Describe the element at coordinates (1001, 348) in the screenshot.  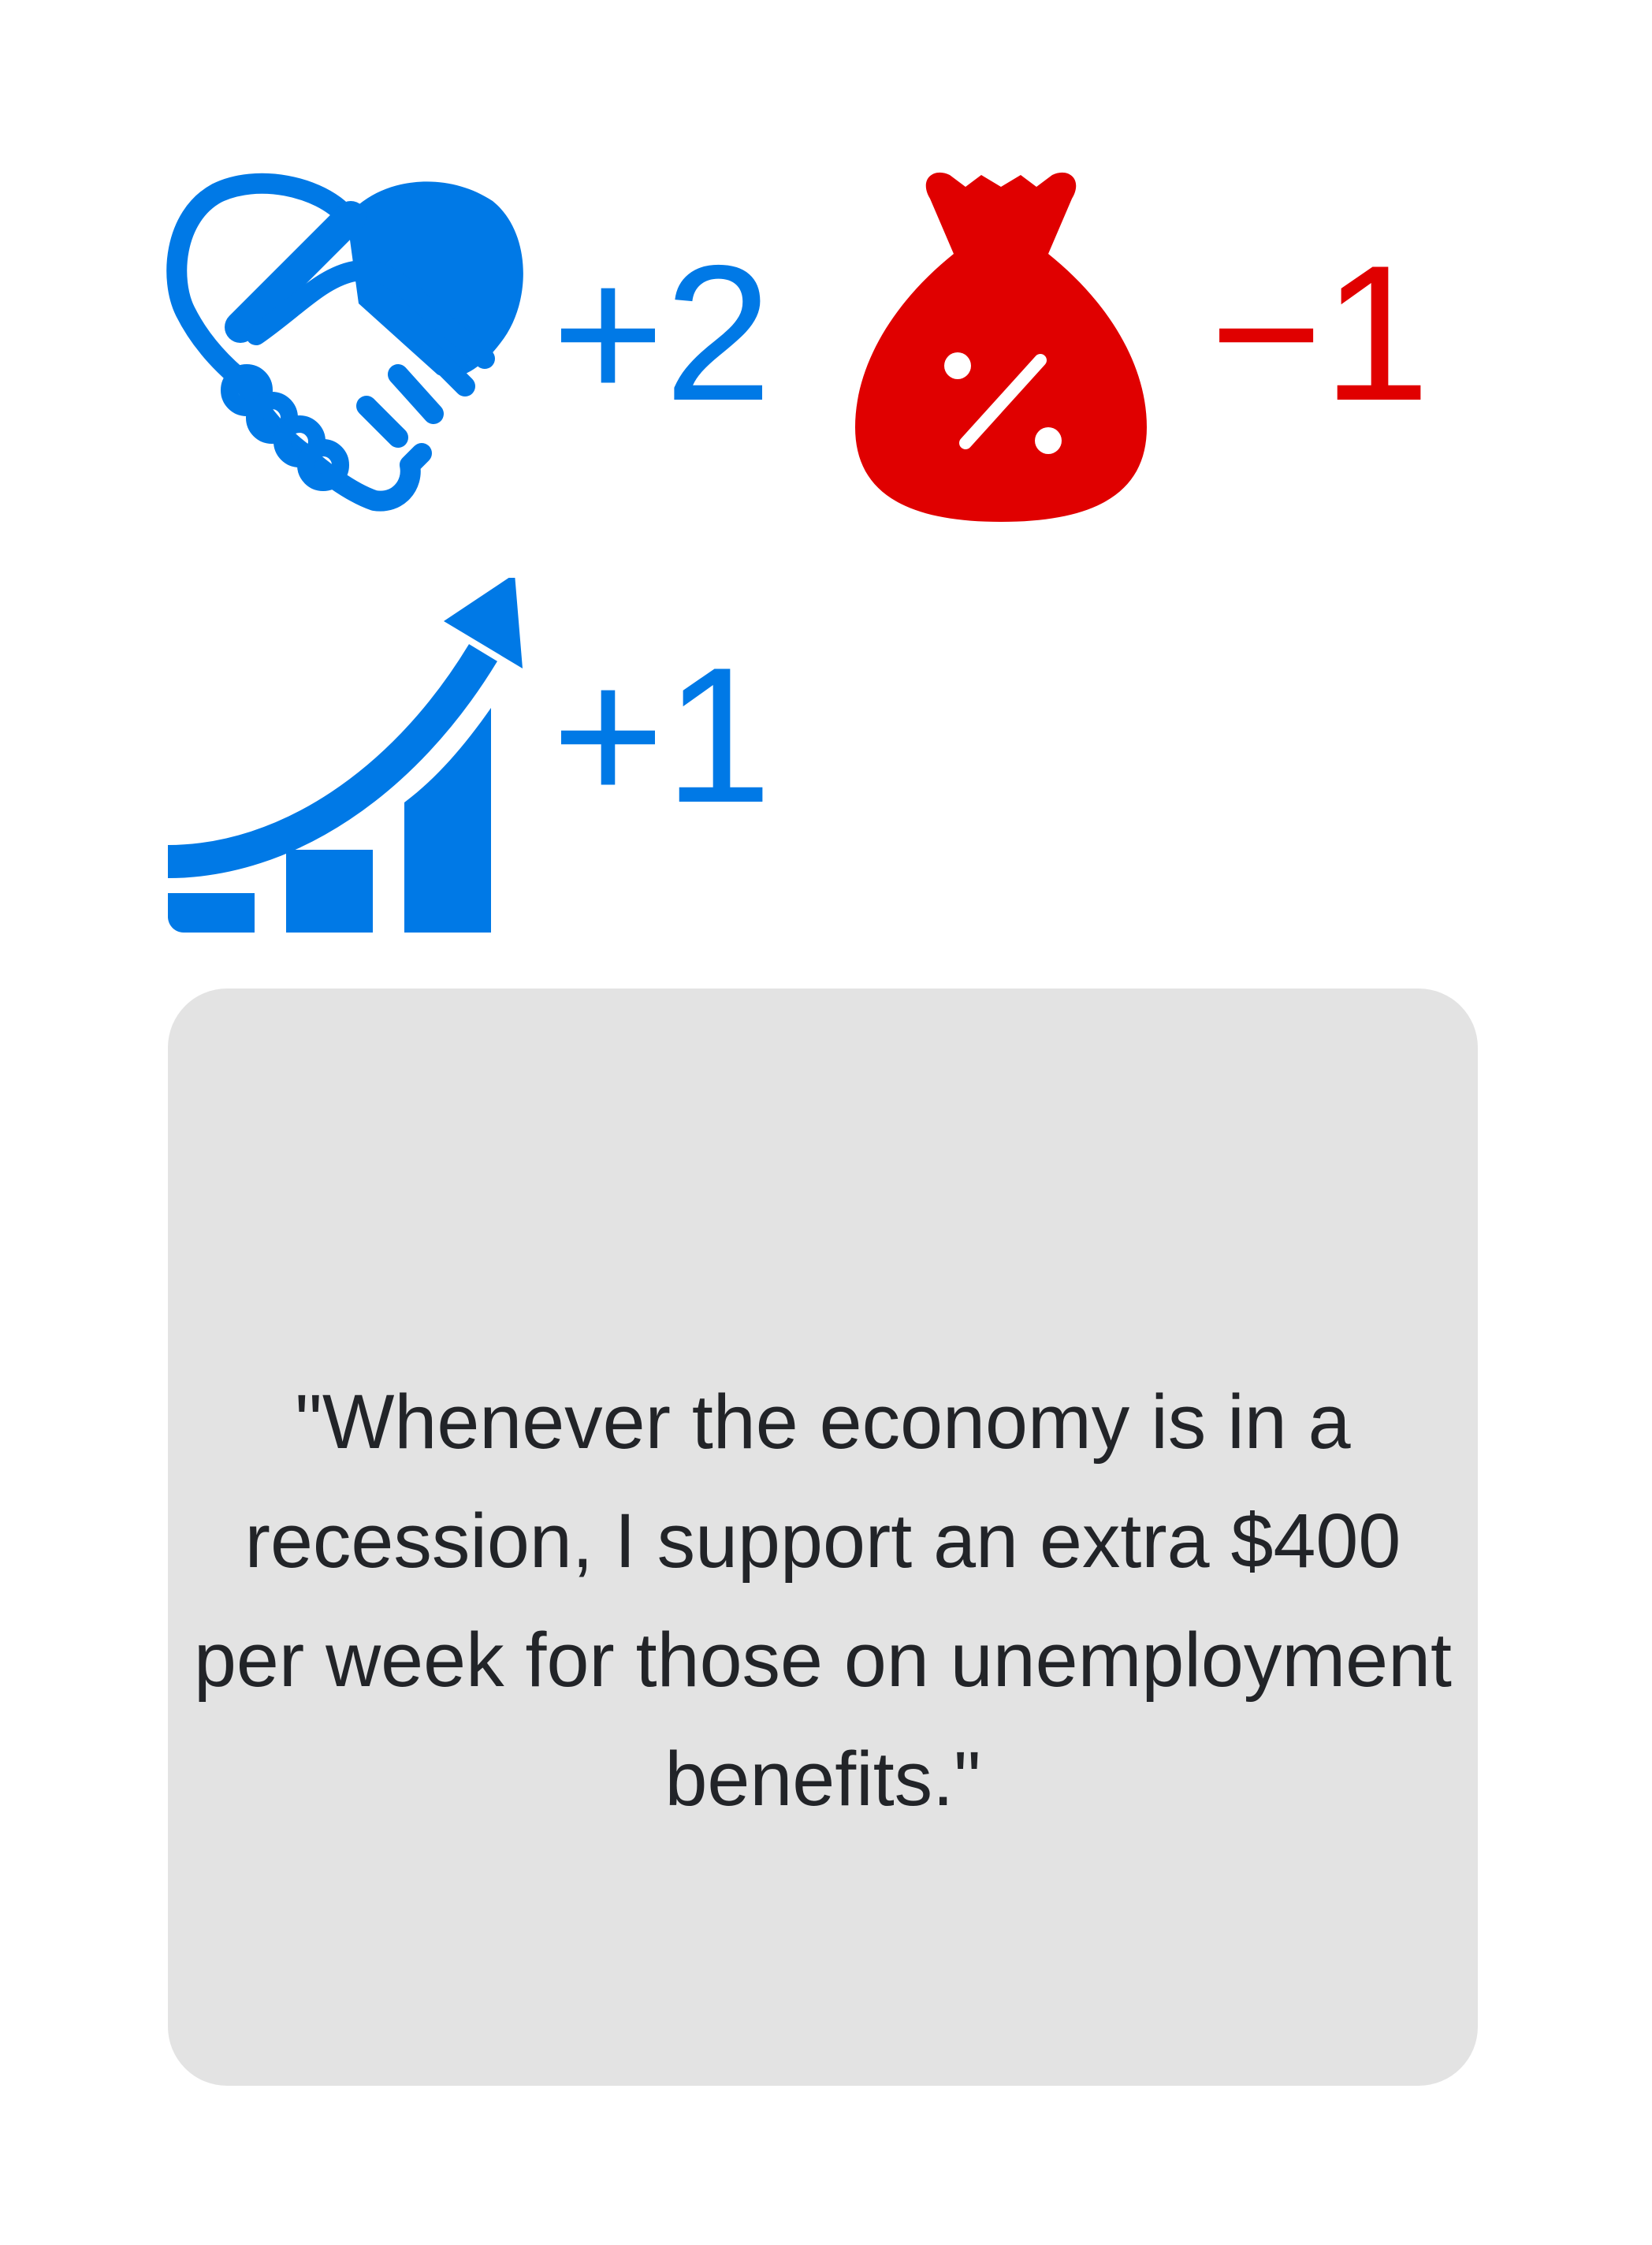
I see `money-bag-percent-icon` at that location.